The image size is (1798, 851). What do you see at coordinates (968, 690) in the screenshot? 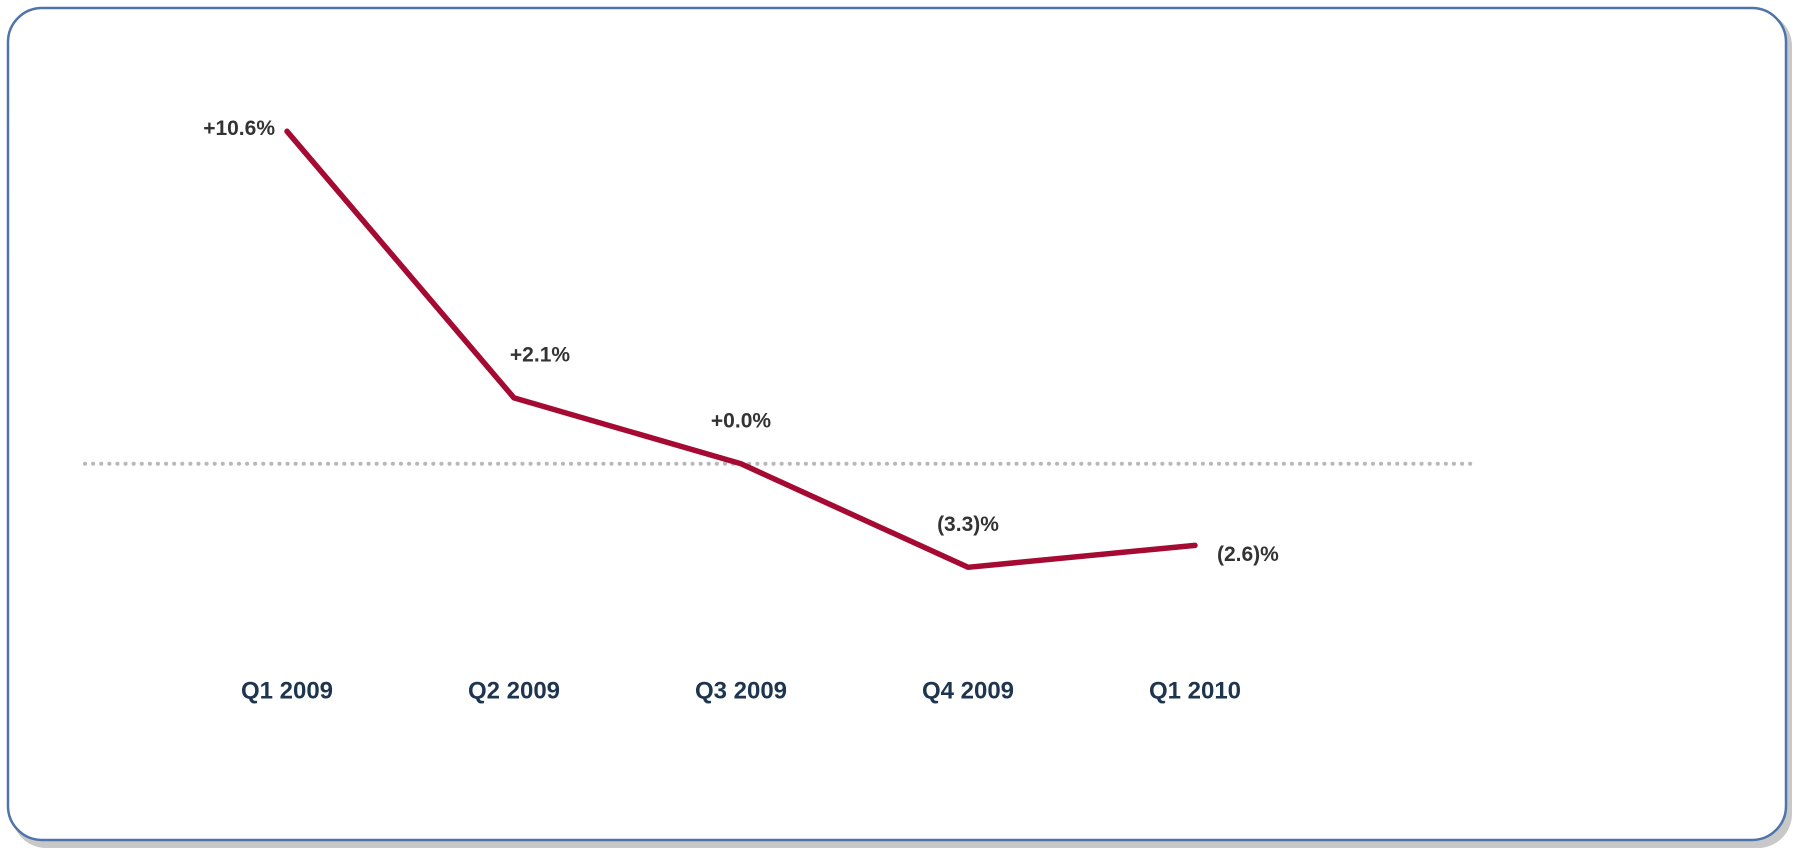
I see `x-tick-label: Q4 2009` at bounding box center [968, 690].